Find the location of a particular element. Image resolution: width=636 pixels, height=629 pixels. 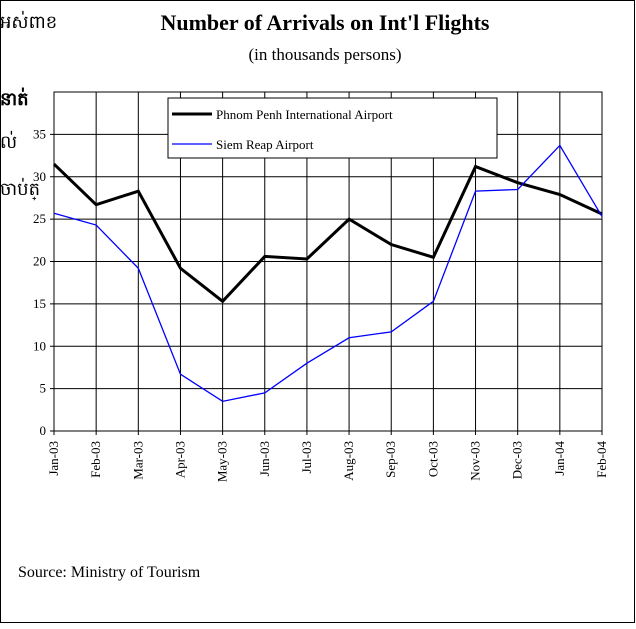

y-tick-label: 0 is located at coordinates (43, 430).